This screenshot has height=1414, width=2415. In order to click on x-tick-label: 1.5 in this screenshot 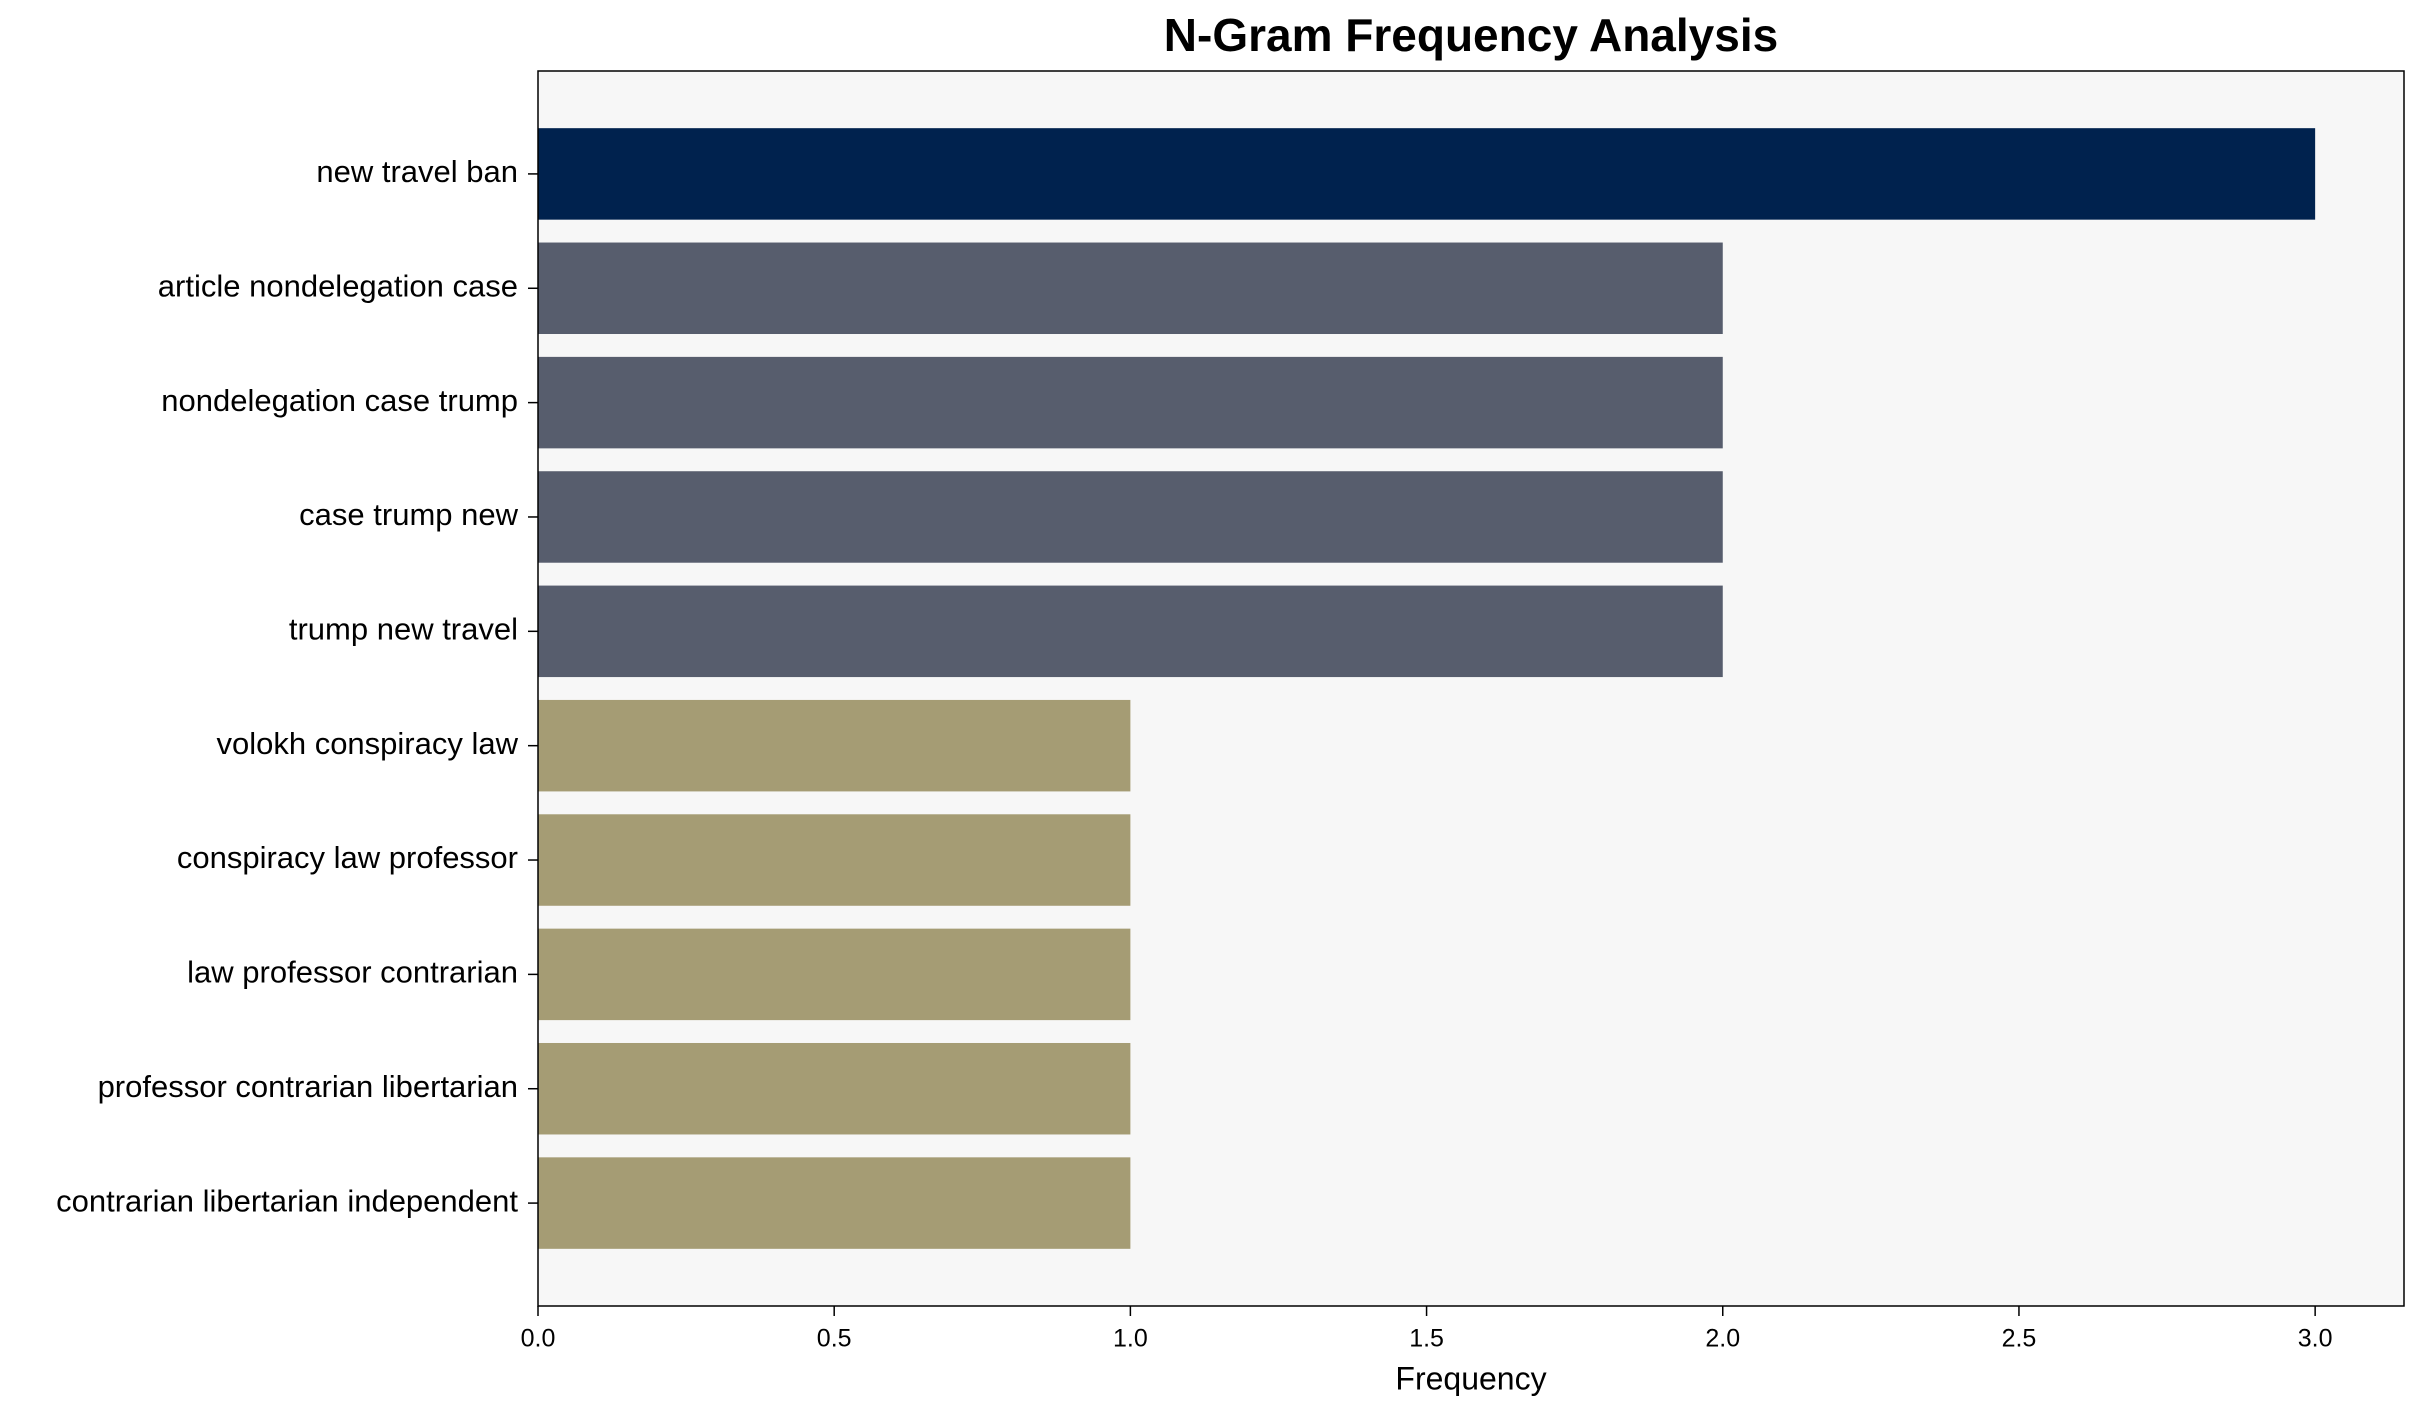, I will do `click(1426, 1339)`.